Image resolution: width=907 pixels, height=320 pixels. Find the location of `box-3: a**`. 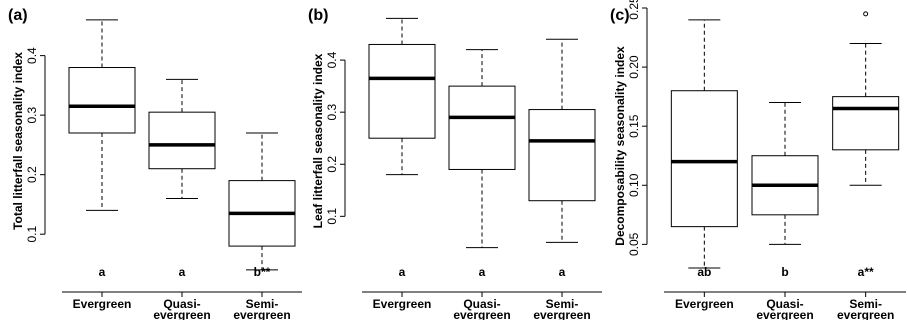

box-3: a** is located at coordinates (866, 145).